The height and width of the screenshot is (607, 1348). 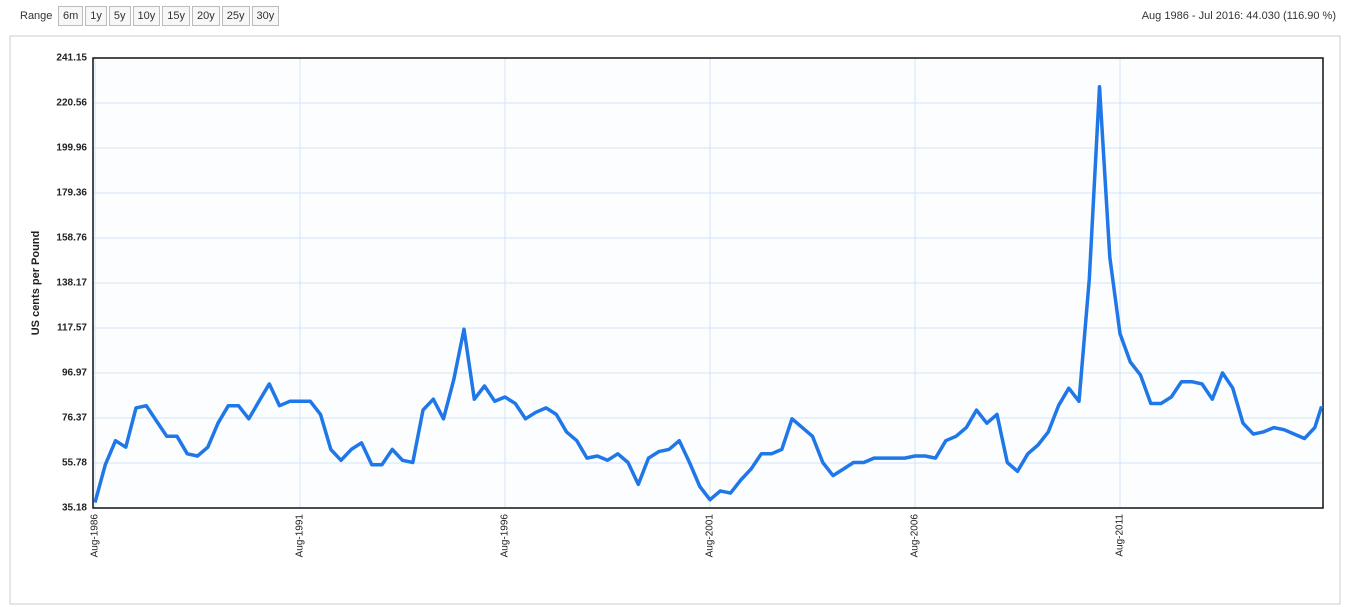 I want to click on y-tick-label: 158.76, so click(x=71, y=238).